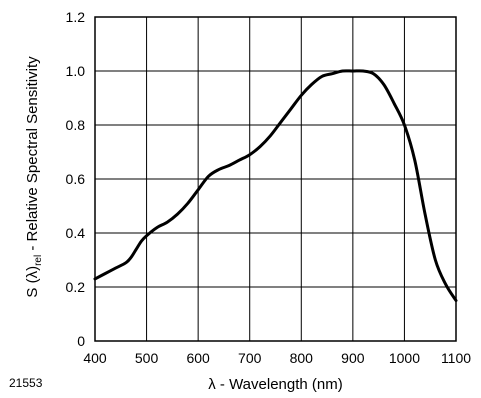 This screenshot has width=481, height=398. Describe the element at coordinates (95, 358) in the screenshot. I see `x-tick-label: 400` at that location.